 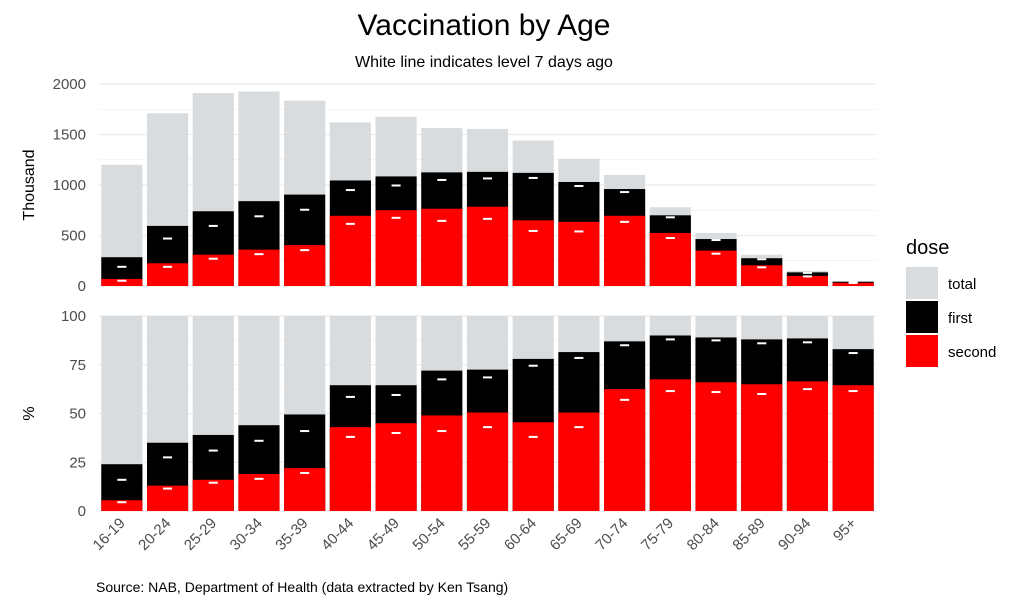 I want to click on legend-label-first: first, so click(x=960, y=318).